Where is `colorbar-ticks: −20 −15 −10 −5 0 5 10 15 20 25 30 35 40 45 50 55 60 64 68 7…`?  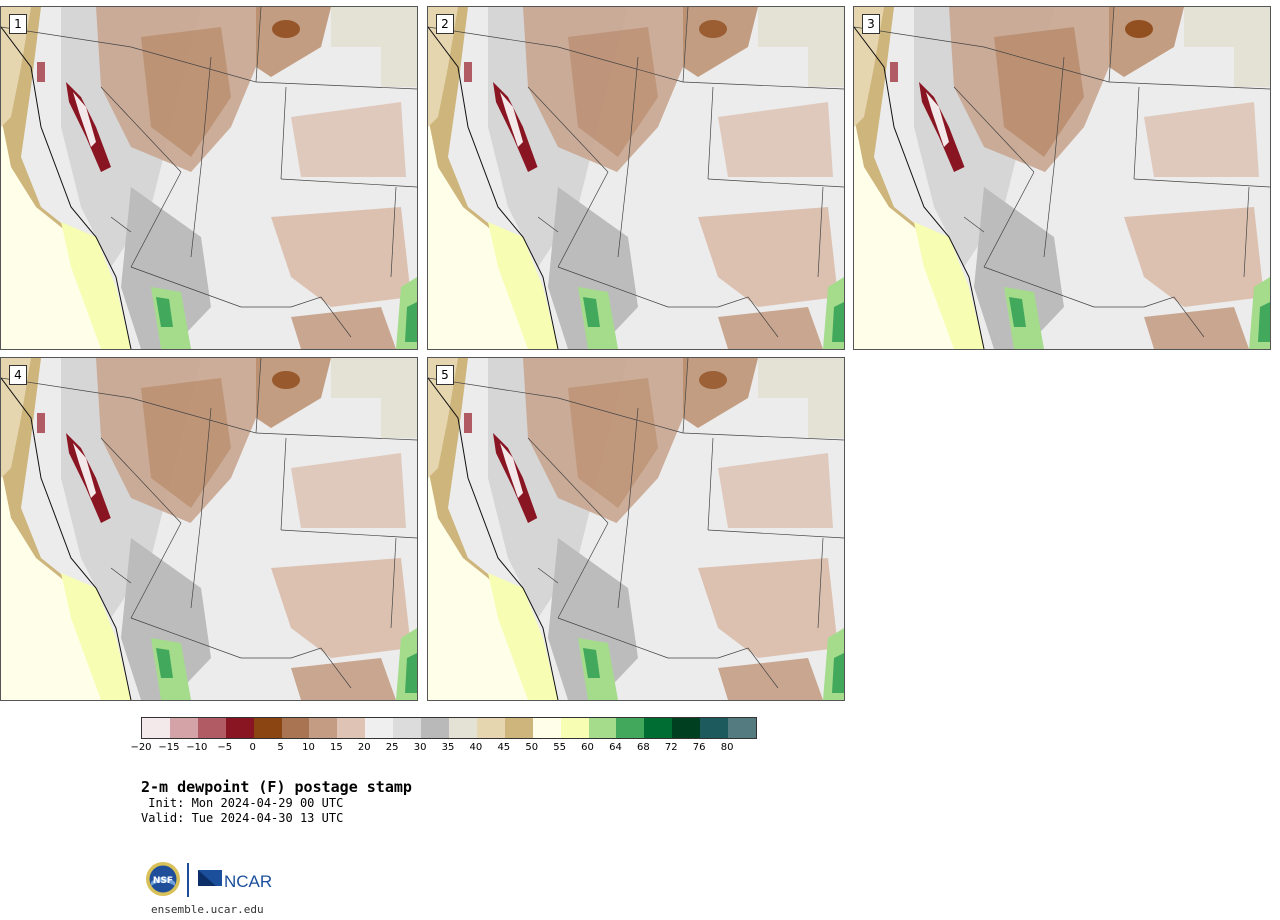 colorbar-ticks: −20 −15 −10 −5 0 5 10 15 20 25 30 35 40 45 50 55 60 64 68 7… is located at coordinates (442, 749).